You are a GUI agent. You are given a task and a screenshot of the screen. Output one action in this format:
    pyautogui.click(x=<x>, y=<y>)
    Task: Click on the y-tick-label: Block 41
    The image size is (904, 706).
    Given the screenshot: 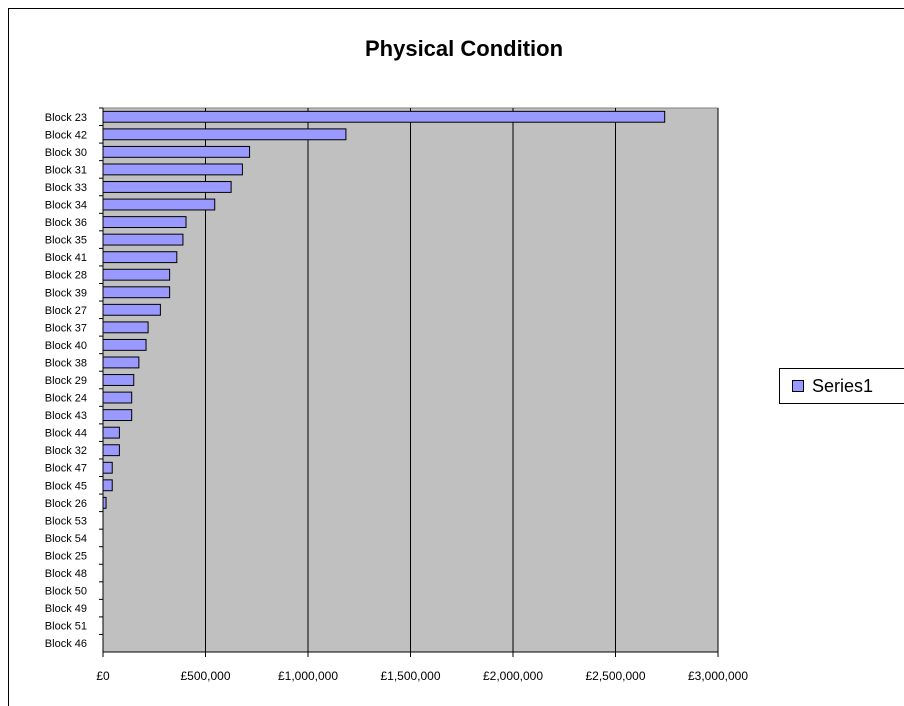 What is the action you would take?
    pyautogui.click(x=66, y=258)
    